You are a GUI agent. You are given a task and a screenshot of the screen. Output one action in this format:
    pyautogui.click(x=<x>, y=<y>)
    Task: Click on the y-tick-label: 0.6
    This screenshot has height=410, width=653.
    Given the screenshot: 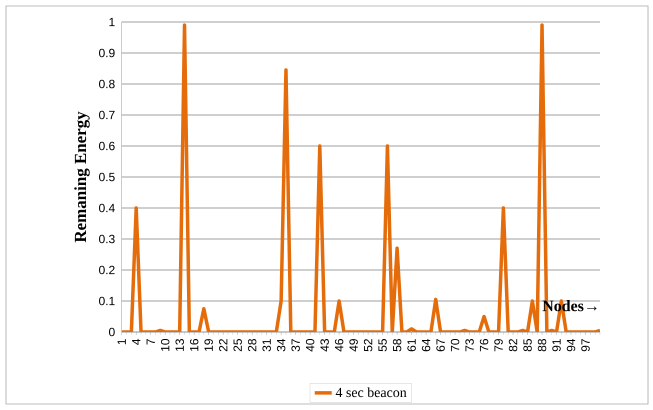 What is the action you would take?
    pyautogui.click(x=107, y=146)
    